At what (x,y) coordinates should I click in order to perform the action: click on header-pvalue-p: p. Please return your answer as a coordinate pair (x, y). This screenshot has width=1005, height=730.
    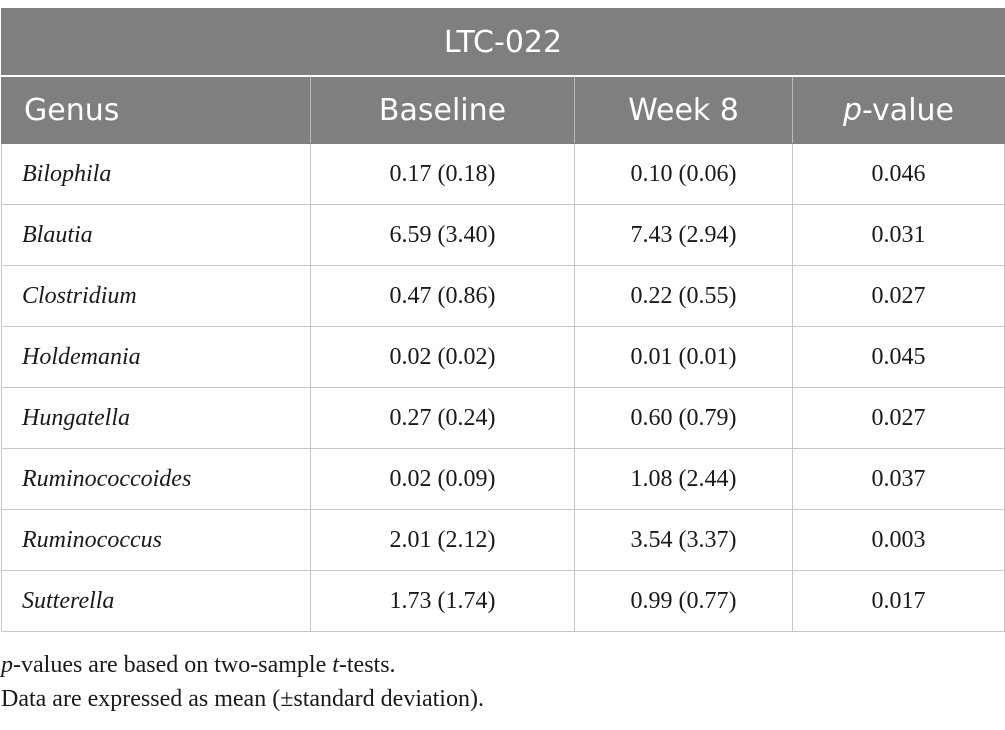
    Looking at the image, I should click on (852, 110).